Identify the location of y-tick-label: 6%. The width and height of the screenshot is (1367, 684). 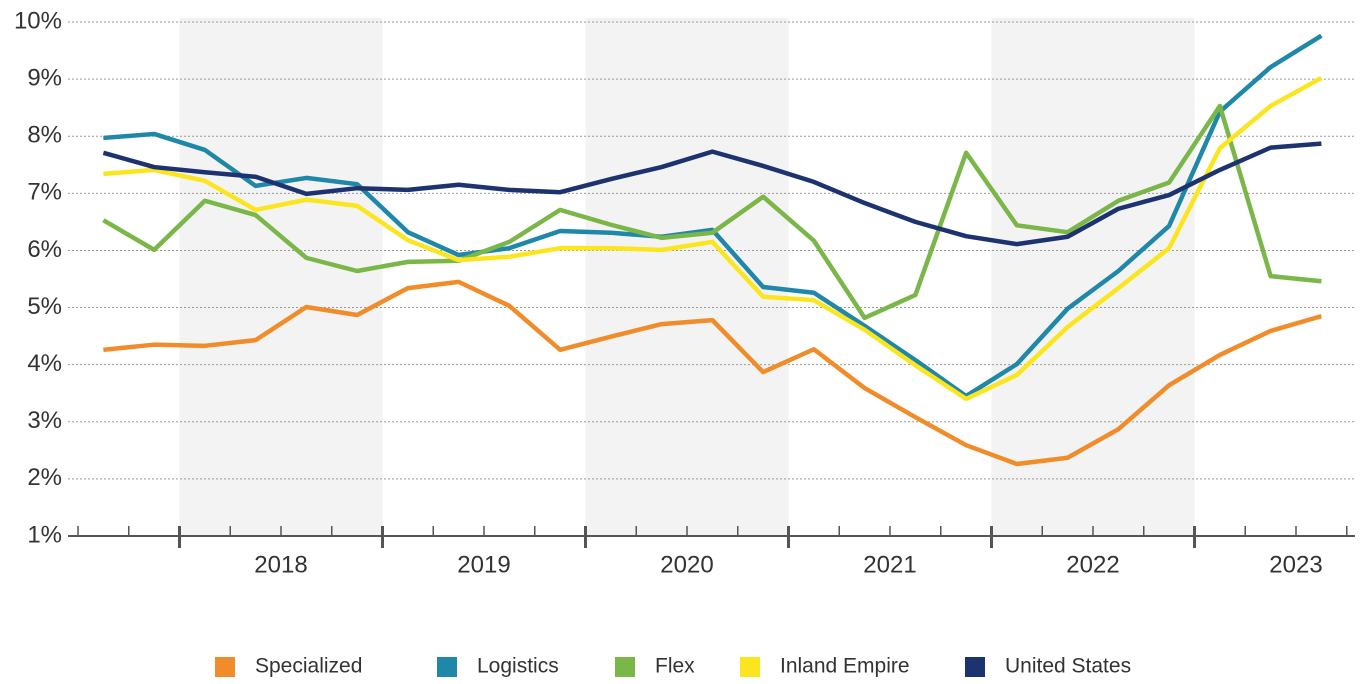
(44, 249).